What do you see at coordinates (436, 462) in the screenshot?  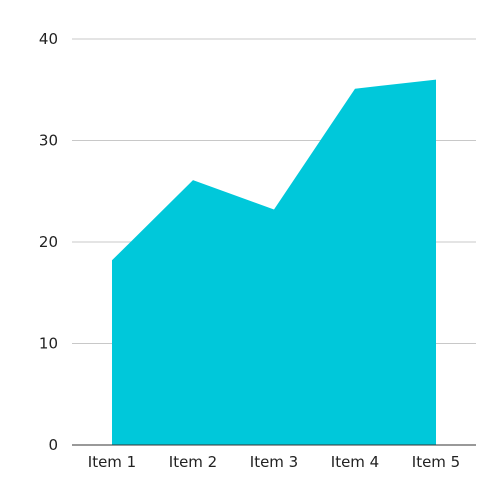 I see `x-tick-label: Item 5` at bounding box center [436, 462].